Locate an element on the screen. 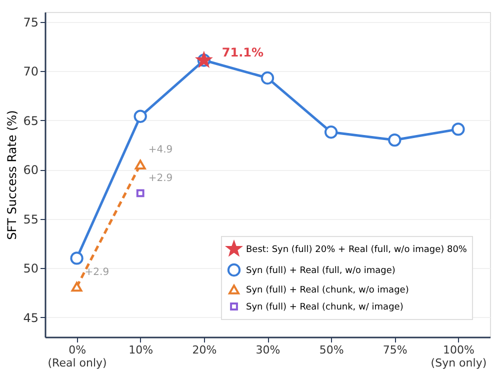 The width and height of the screenshot is (498, 373). x-tick-label: 20% is located at coordinates (204, 350).